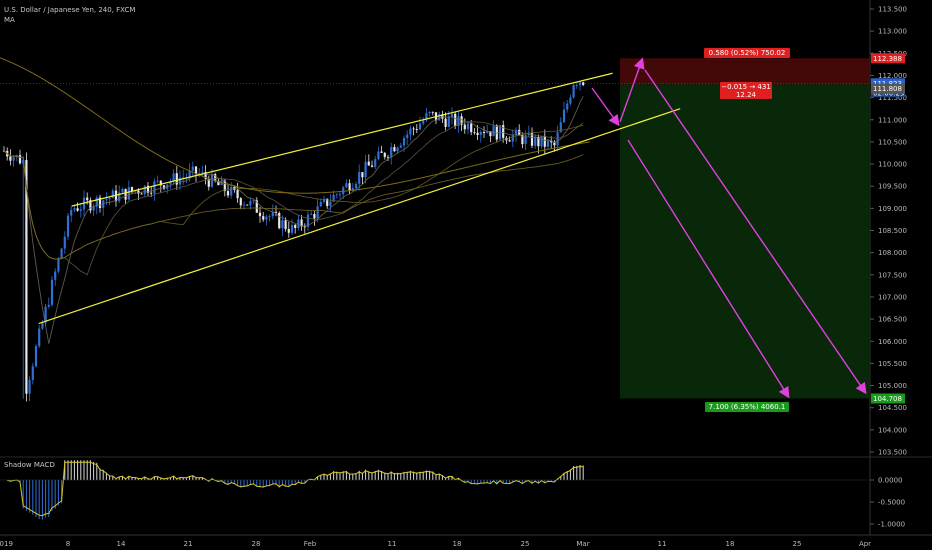  Describe the element at coordinates (68, 544) in the screenshot. I see `time-tick-label: 8` at that location.